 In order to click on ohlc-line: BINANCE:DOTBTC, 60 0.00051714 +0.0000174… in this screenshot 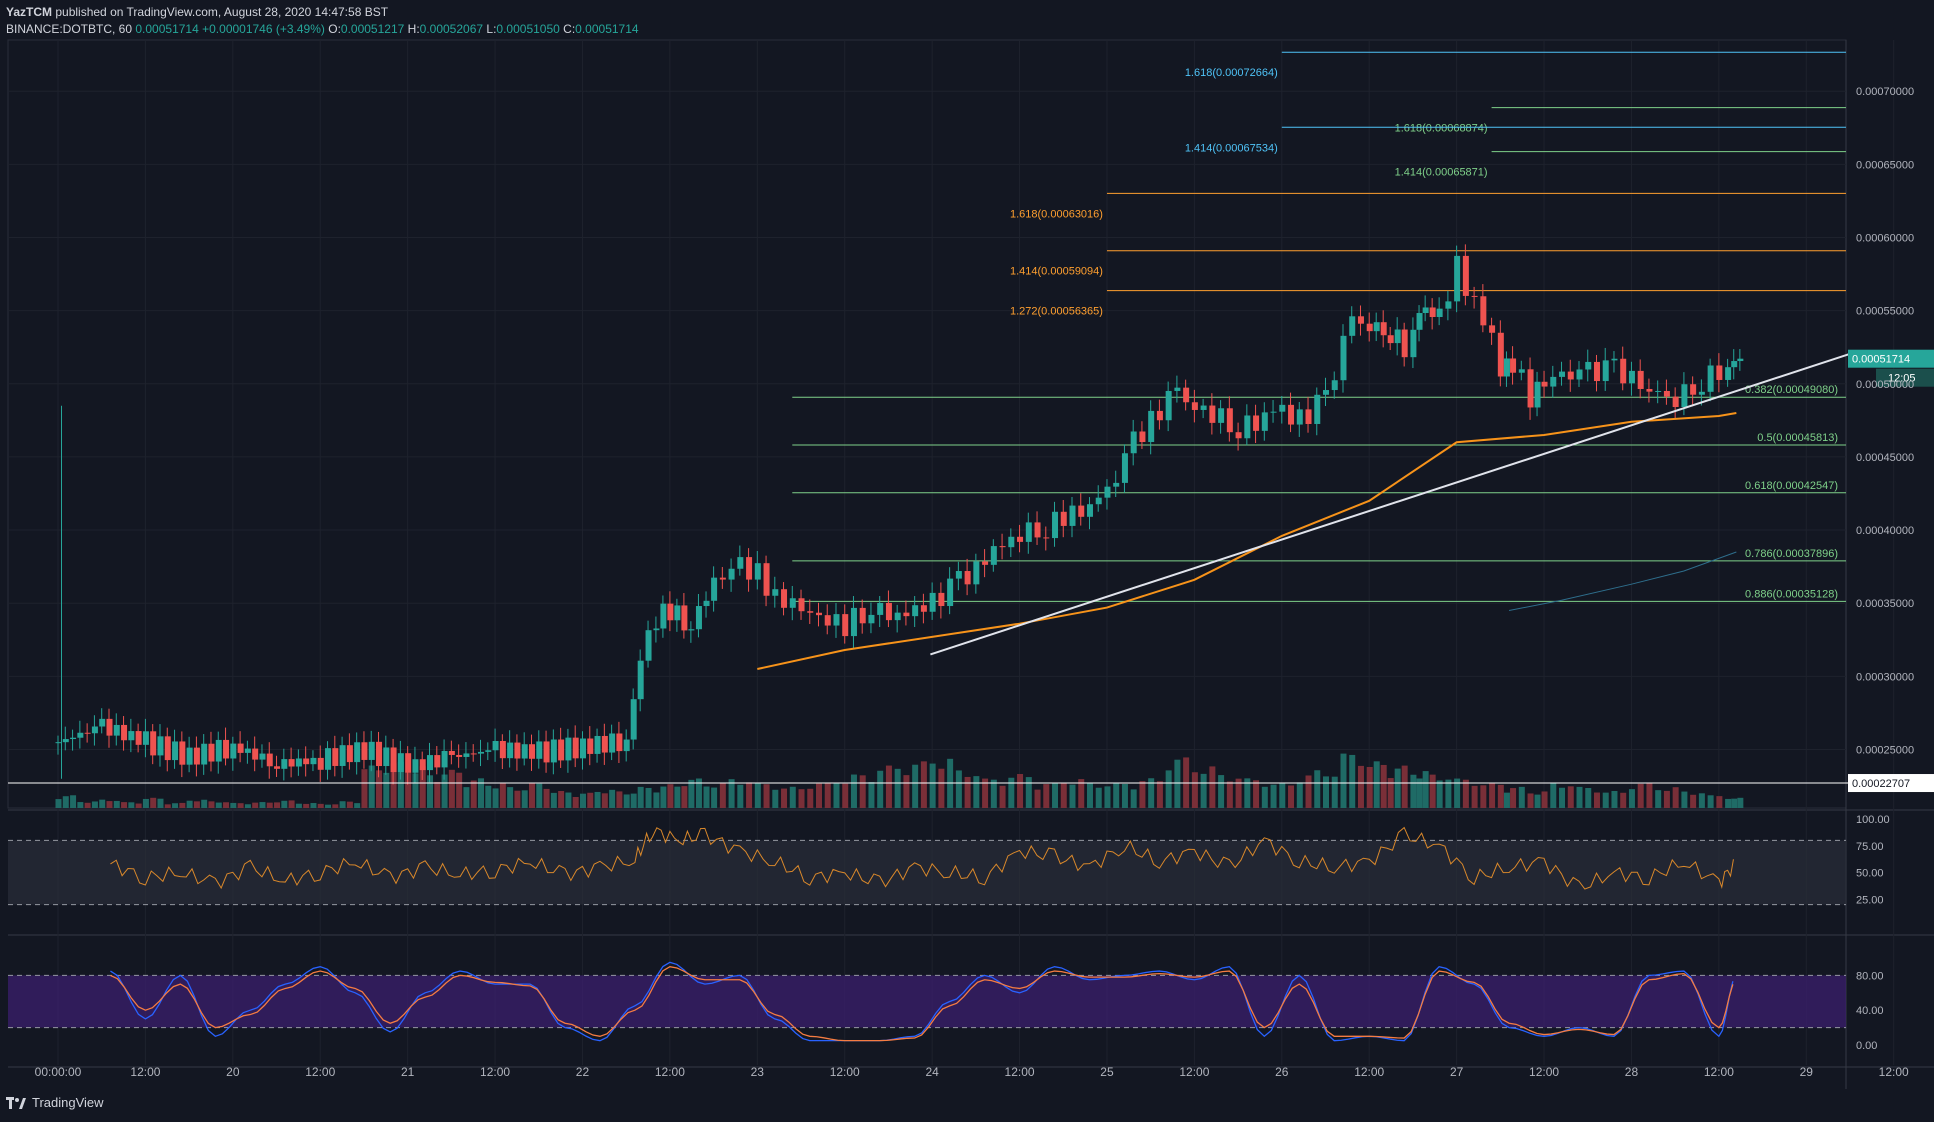, I will do `click(322, 29)`.